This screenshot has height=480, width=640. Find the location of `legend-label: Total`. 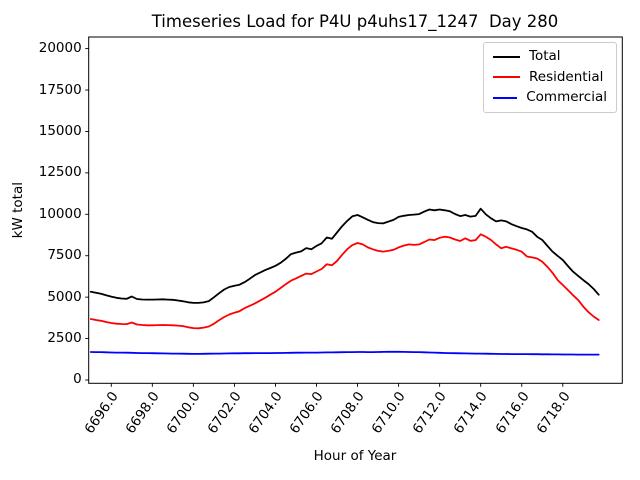

legend-label: Total is located at coordinates (545, 56).